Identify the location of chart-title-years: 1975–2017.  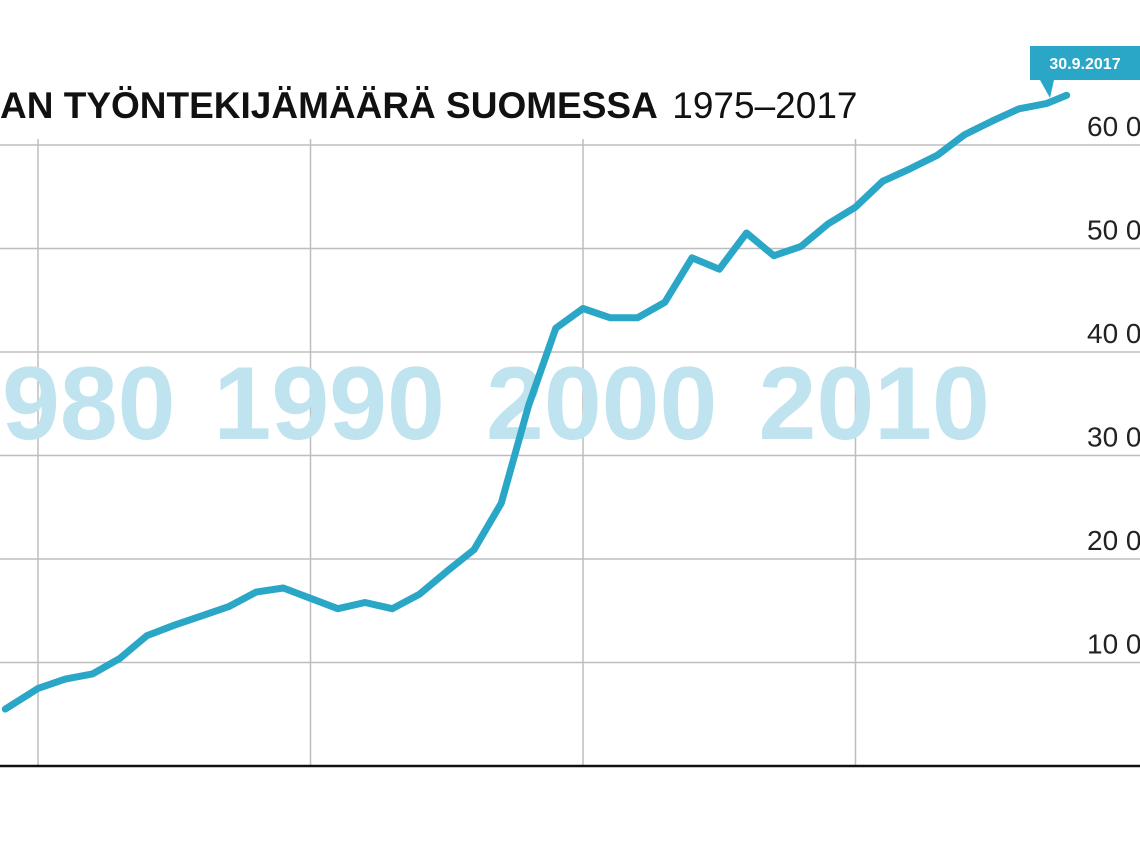
(764, 105).